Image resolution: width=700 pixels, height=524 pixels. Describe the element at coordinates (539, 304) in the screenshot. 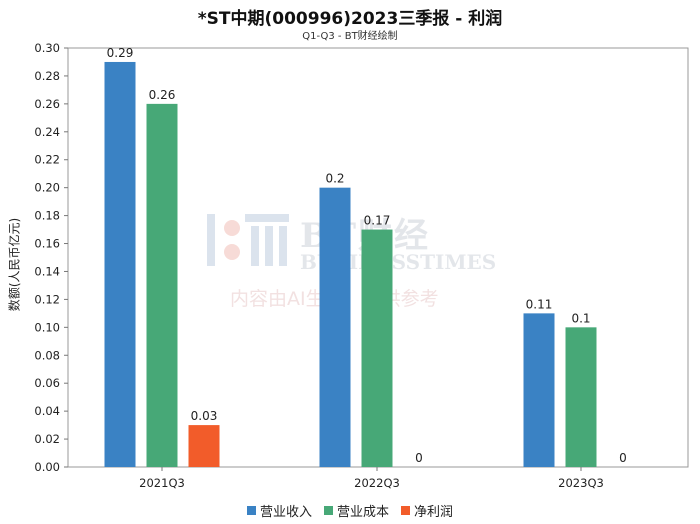

I see `data-label: 0.11` at that location.